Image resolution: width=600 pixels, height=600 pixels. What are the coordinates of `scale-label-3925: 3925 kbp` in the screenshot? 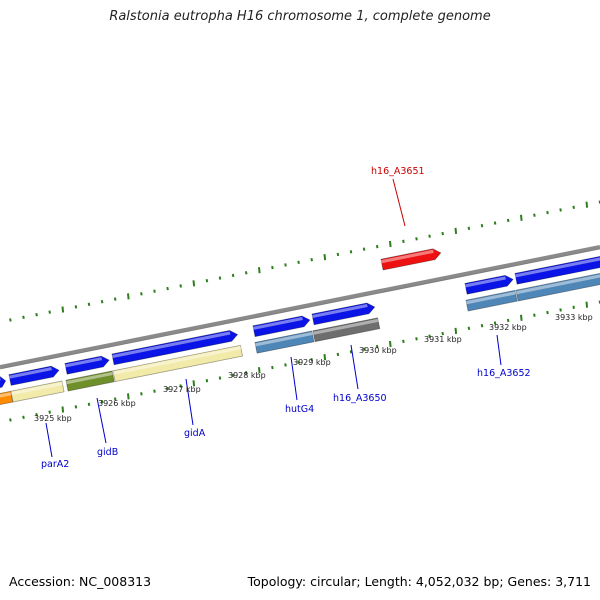 It's located at (53, 418).